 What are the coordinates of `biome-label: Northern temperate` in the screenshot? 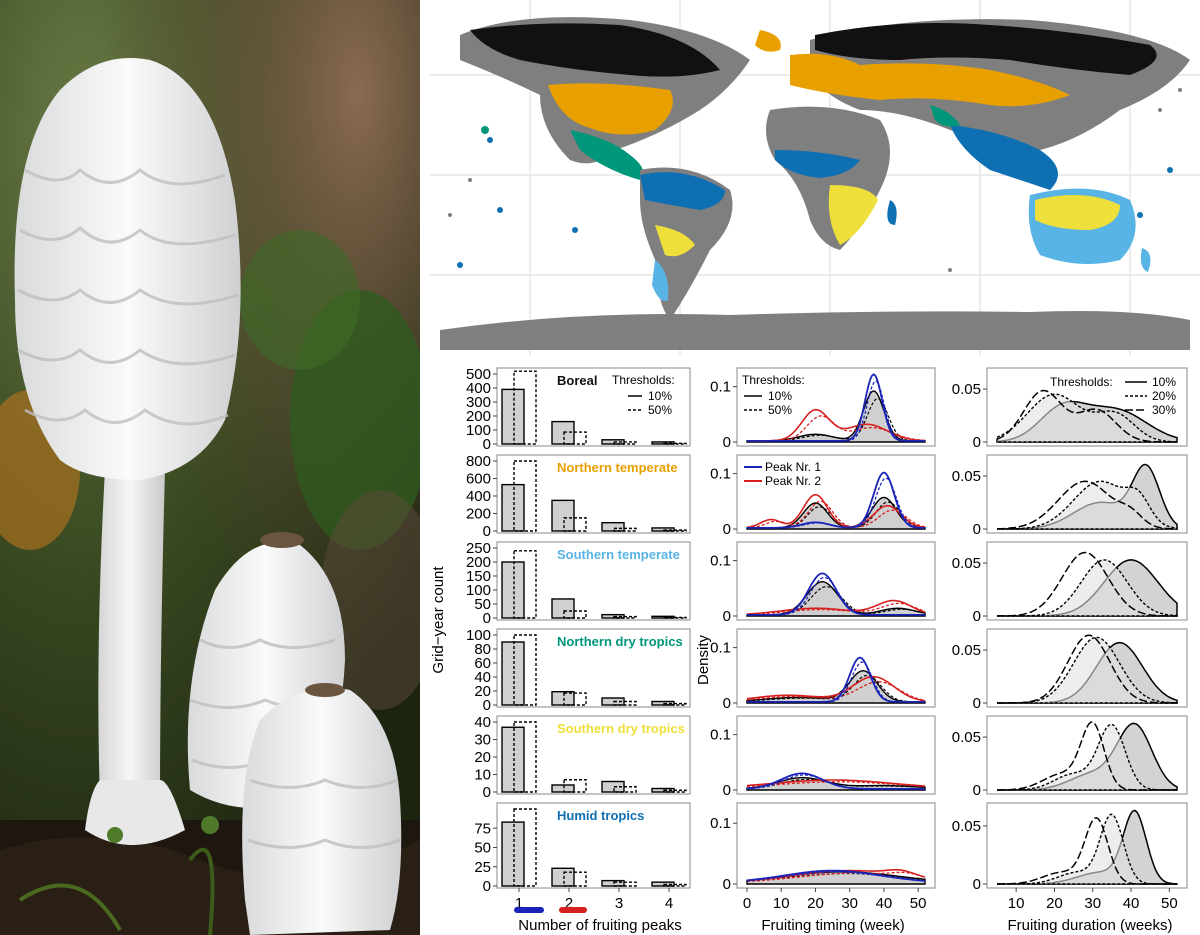 It's located at (617, 467).